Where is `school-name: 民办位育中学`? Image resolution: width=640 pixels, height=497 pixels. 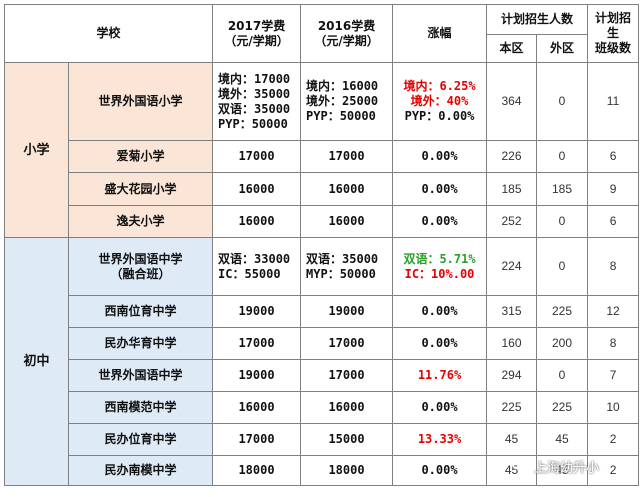
school-name: 民办位育中学 is located at coordinates (140, 439).